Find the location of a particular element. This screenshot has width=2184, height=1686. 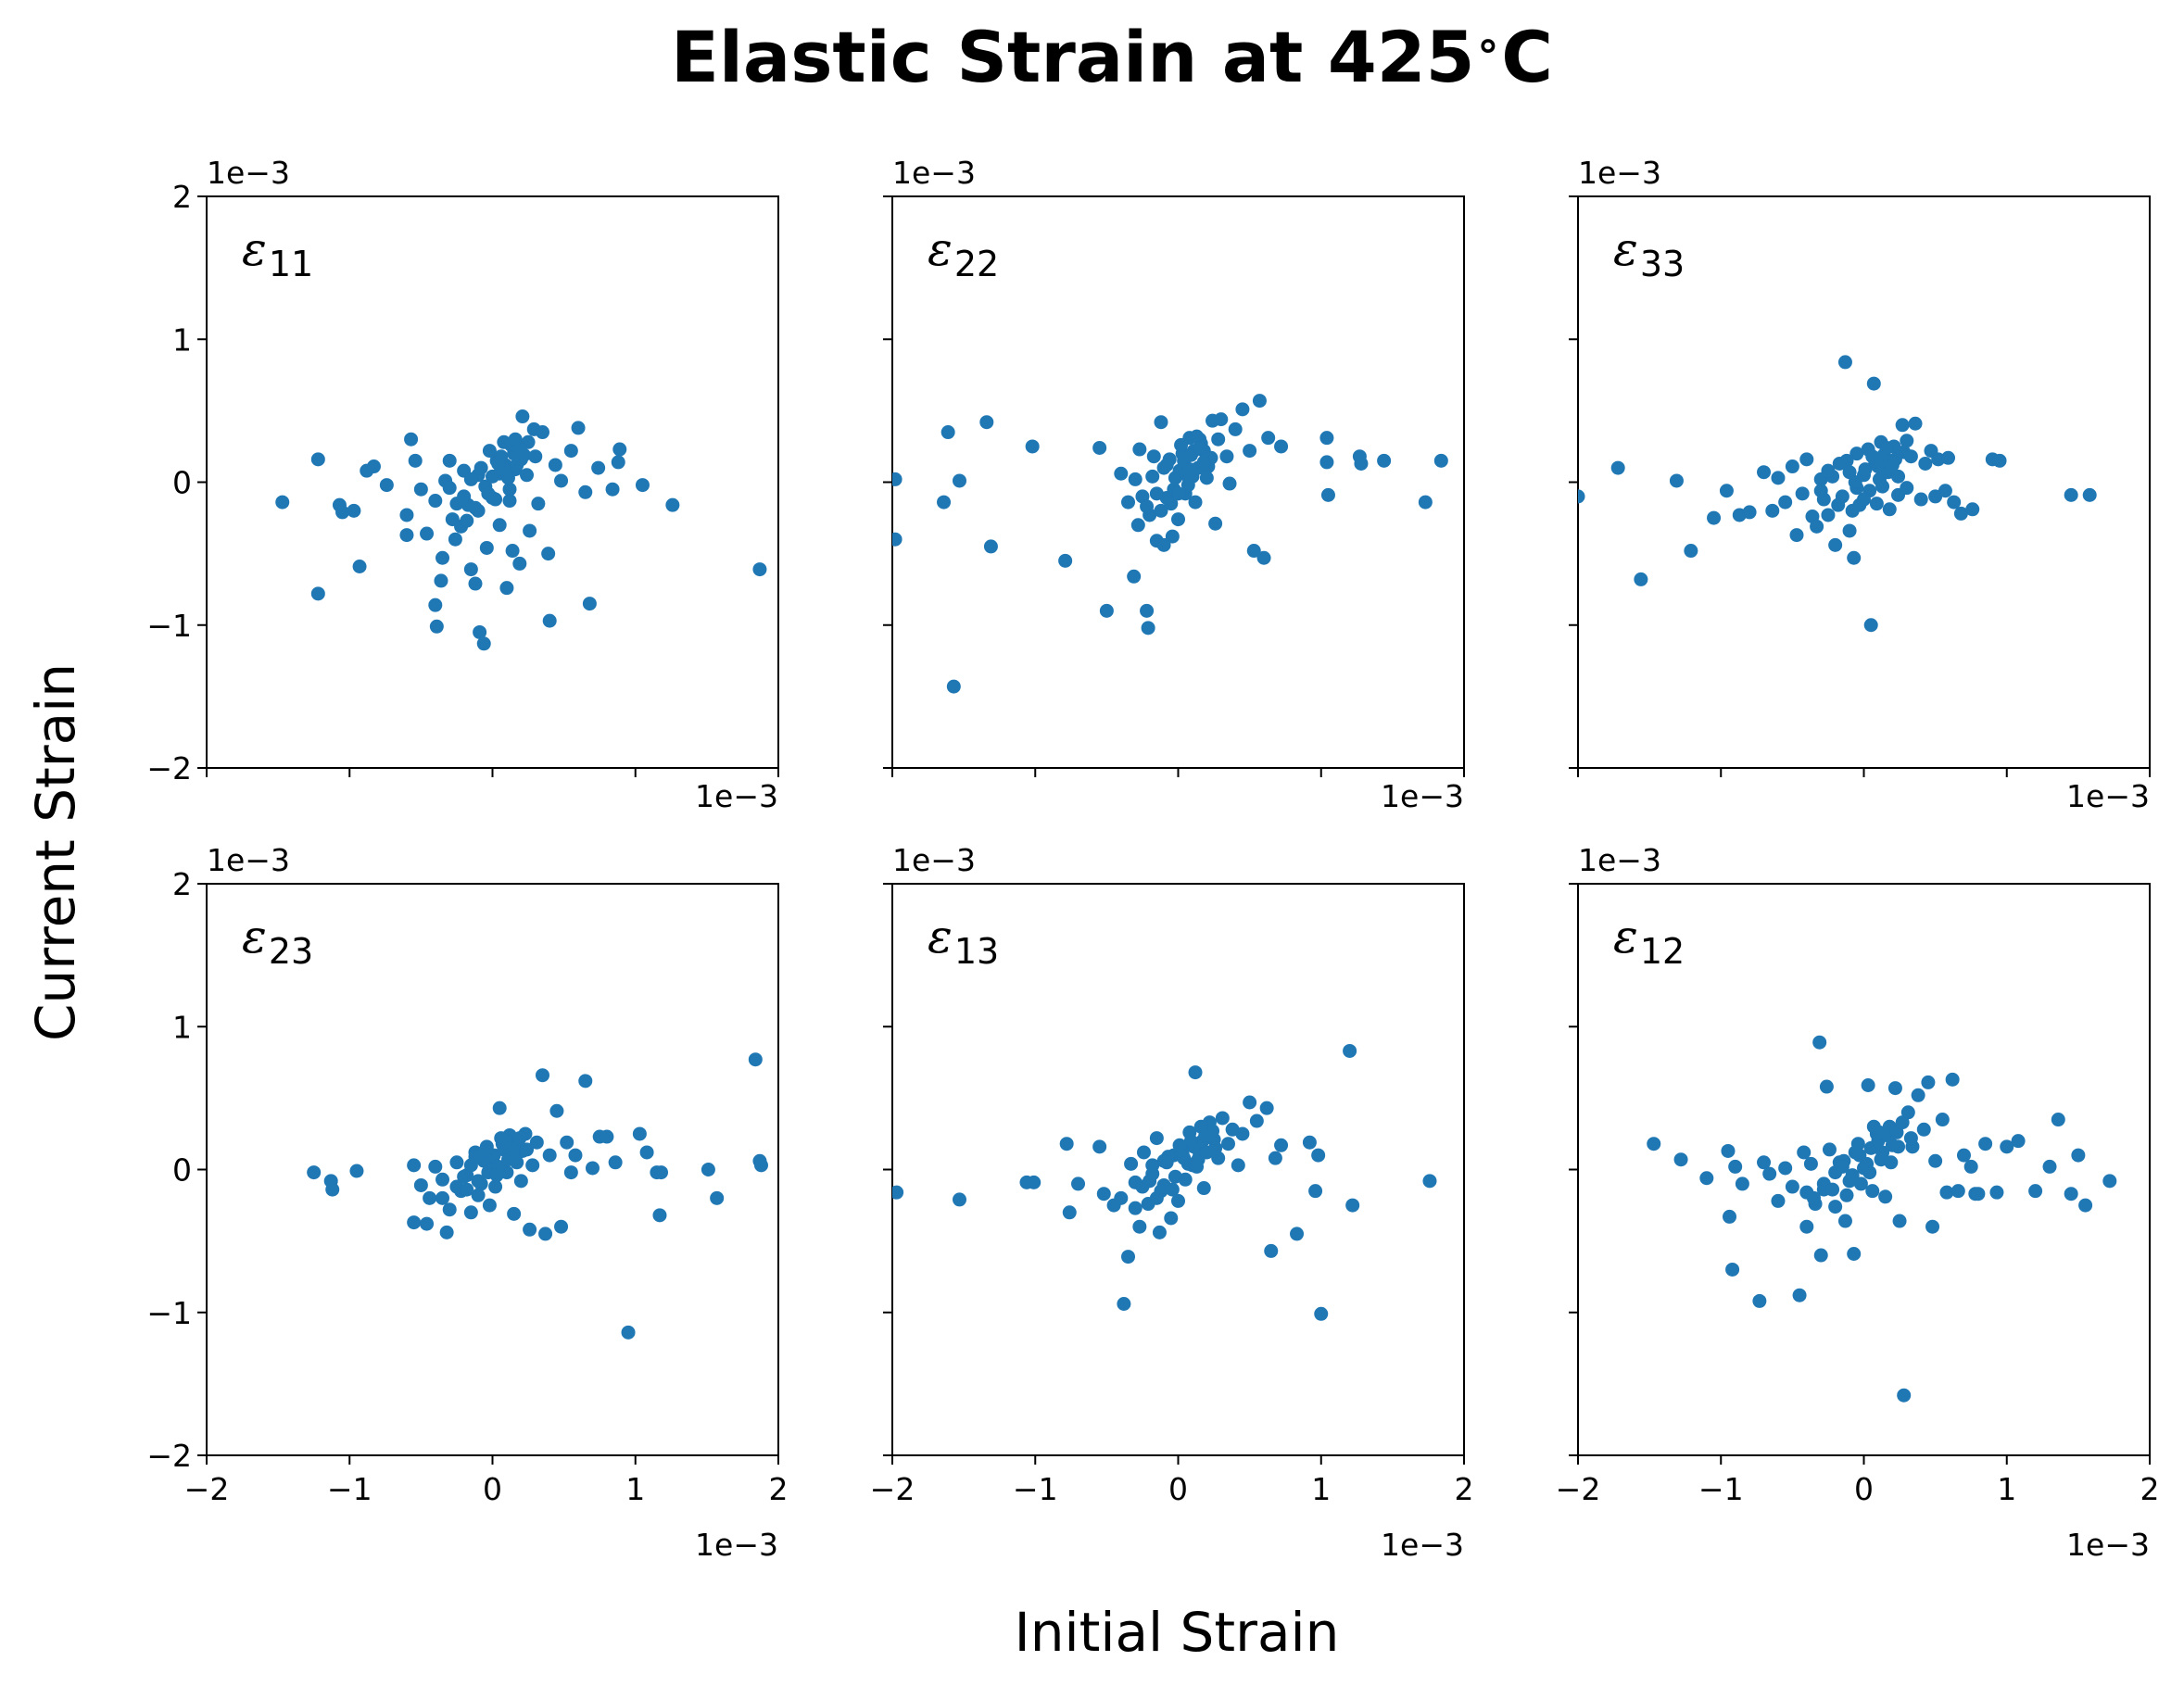

scatter-series is located at coordinates (1837, 494).